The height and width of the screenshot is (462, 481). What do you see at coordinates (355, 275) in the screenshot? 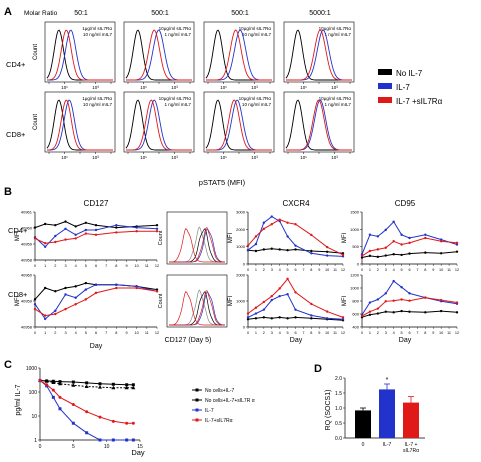
I see `b-ytick-label: 1200` at bounding box center [355, 275].